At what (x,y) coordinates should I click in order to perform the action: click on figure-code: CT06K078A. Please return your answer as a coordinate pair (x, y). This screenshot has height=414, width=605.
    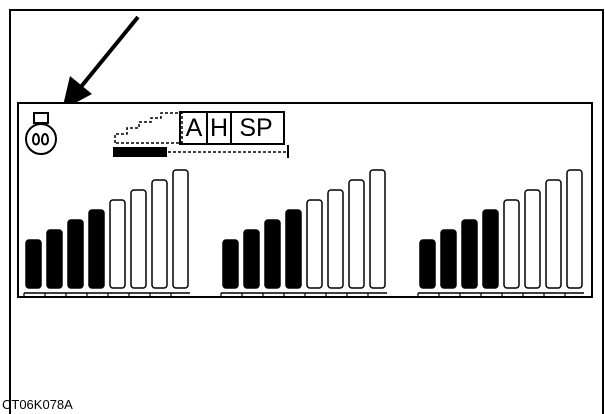
    Looking at the image, I should click on (37, 404).